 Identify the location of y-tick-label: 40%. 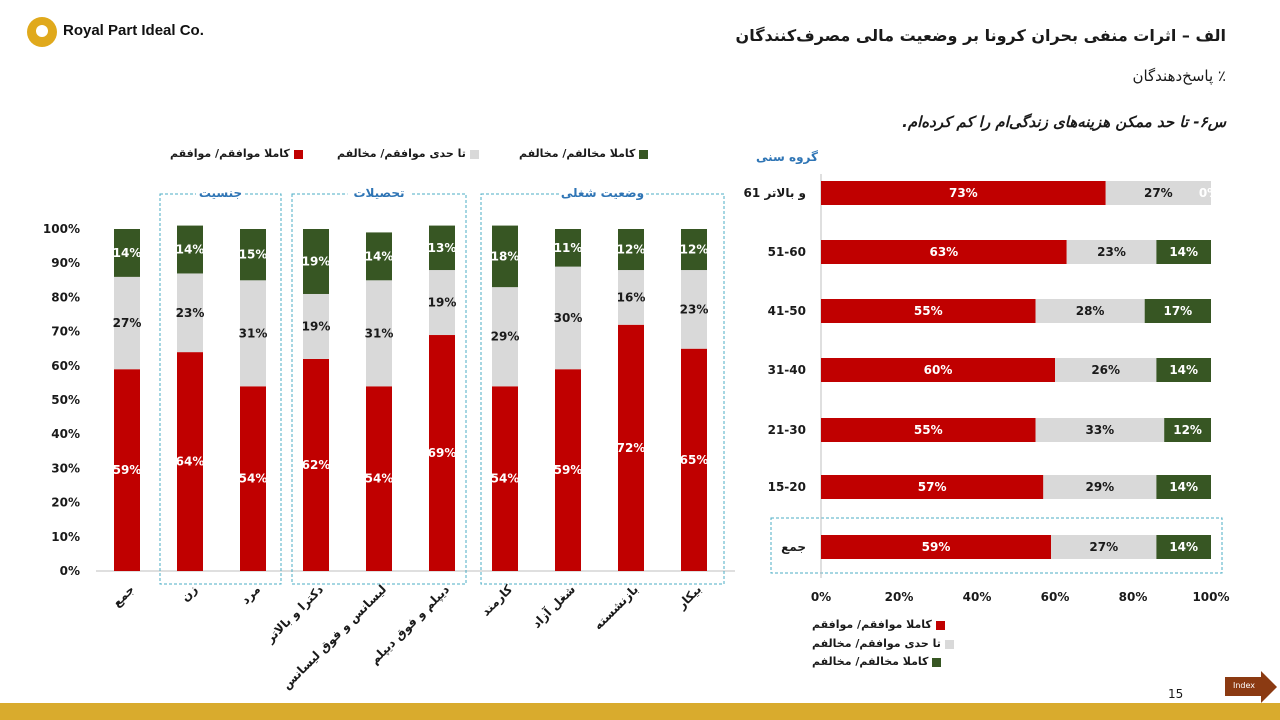
(65, 434).